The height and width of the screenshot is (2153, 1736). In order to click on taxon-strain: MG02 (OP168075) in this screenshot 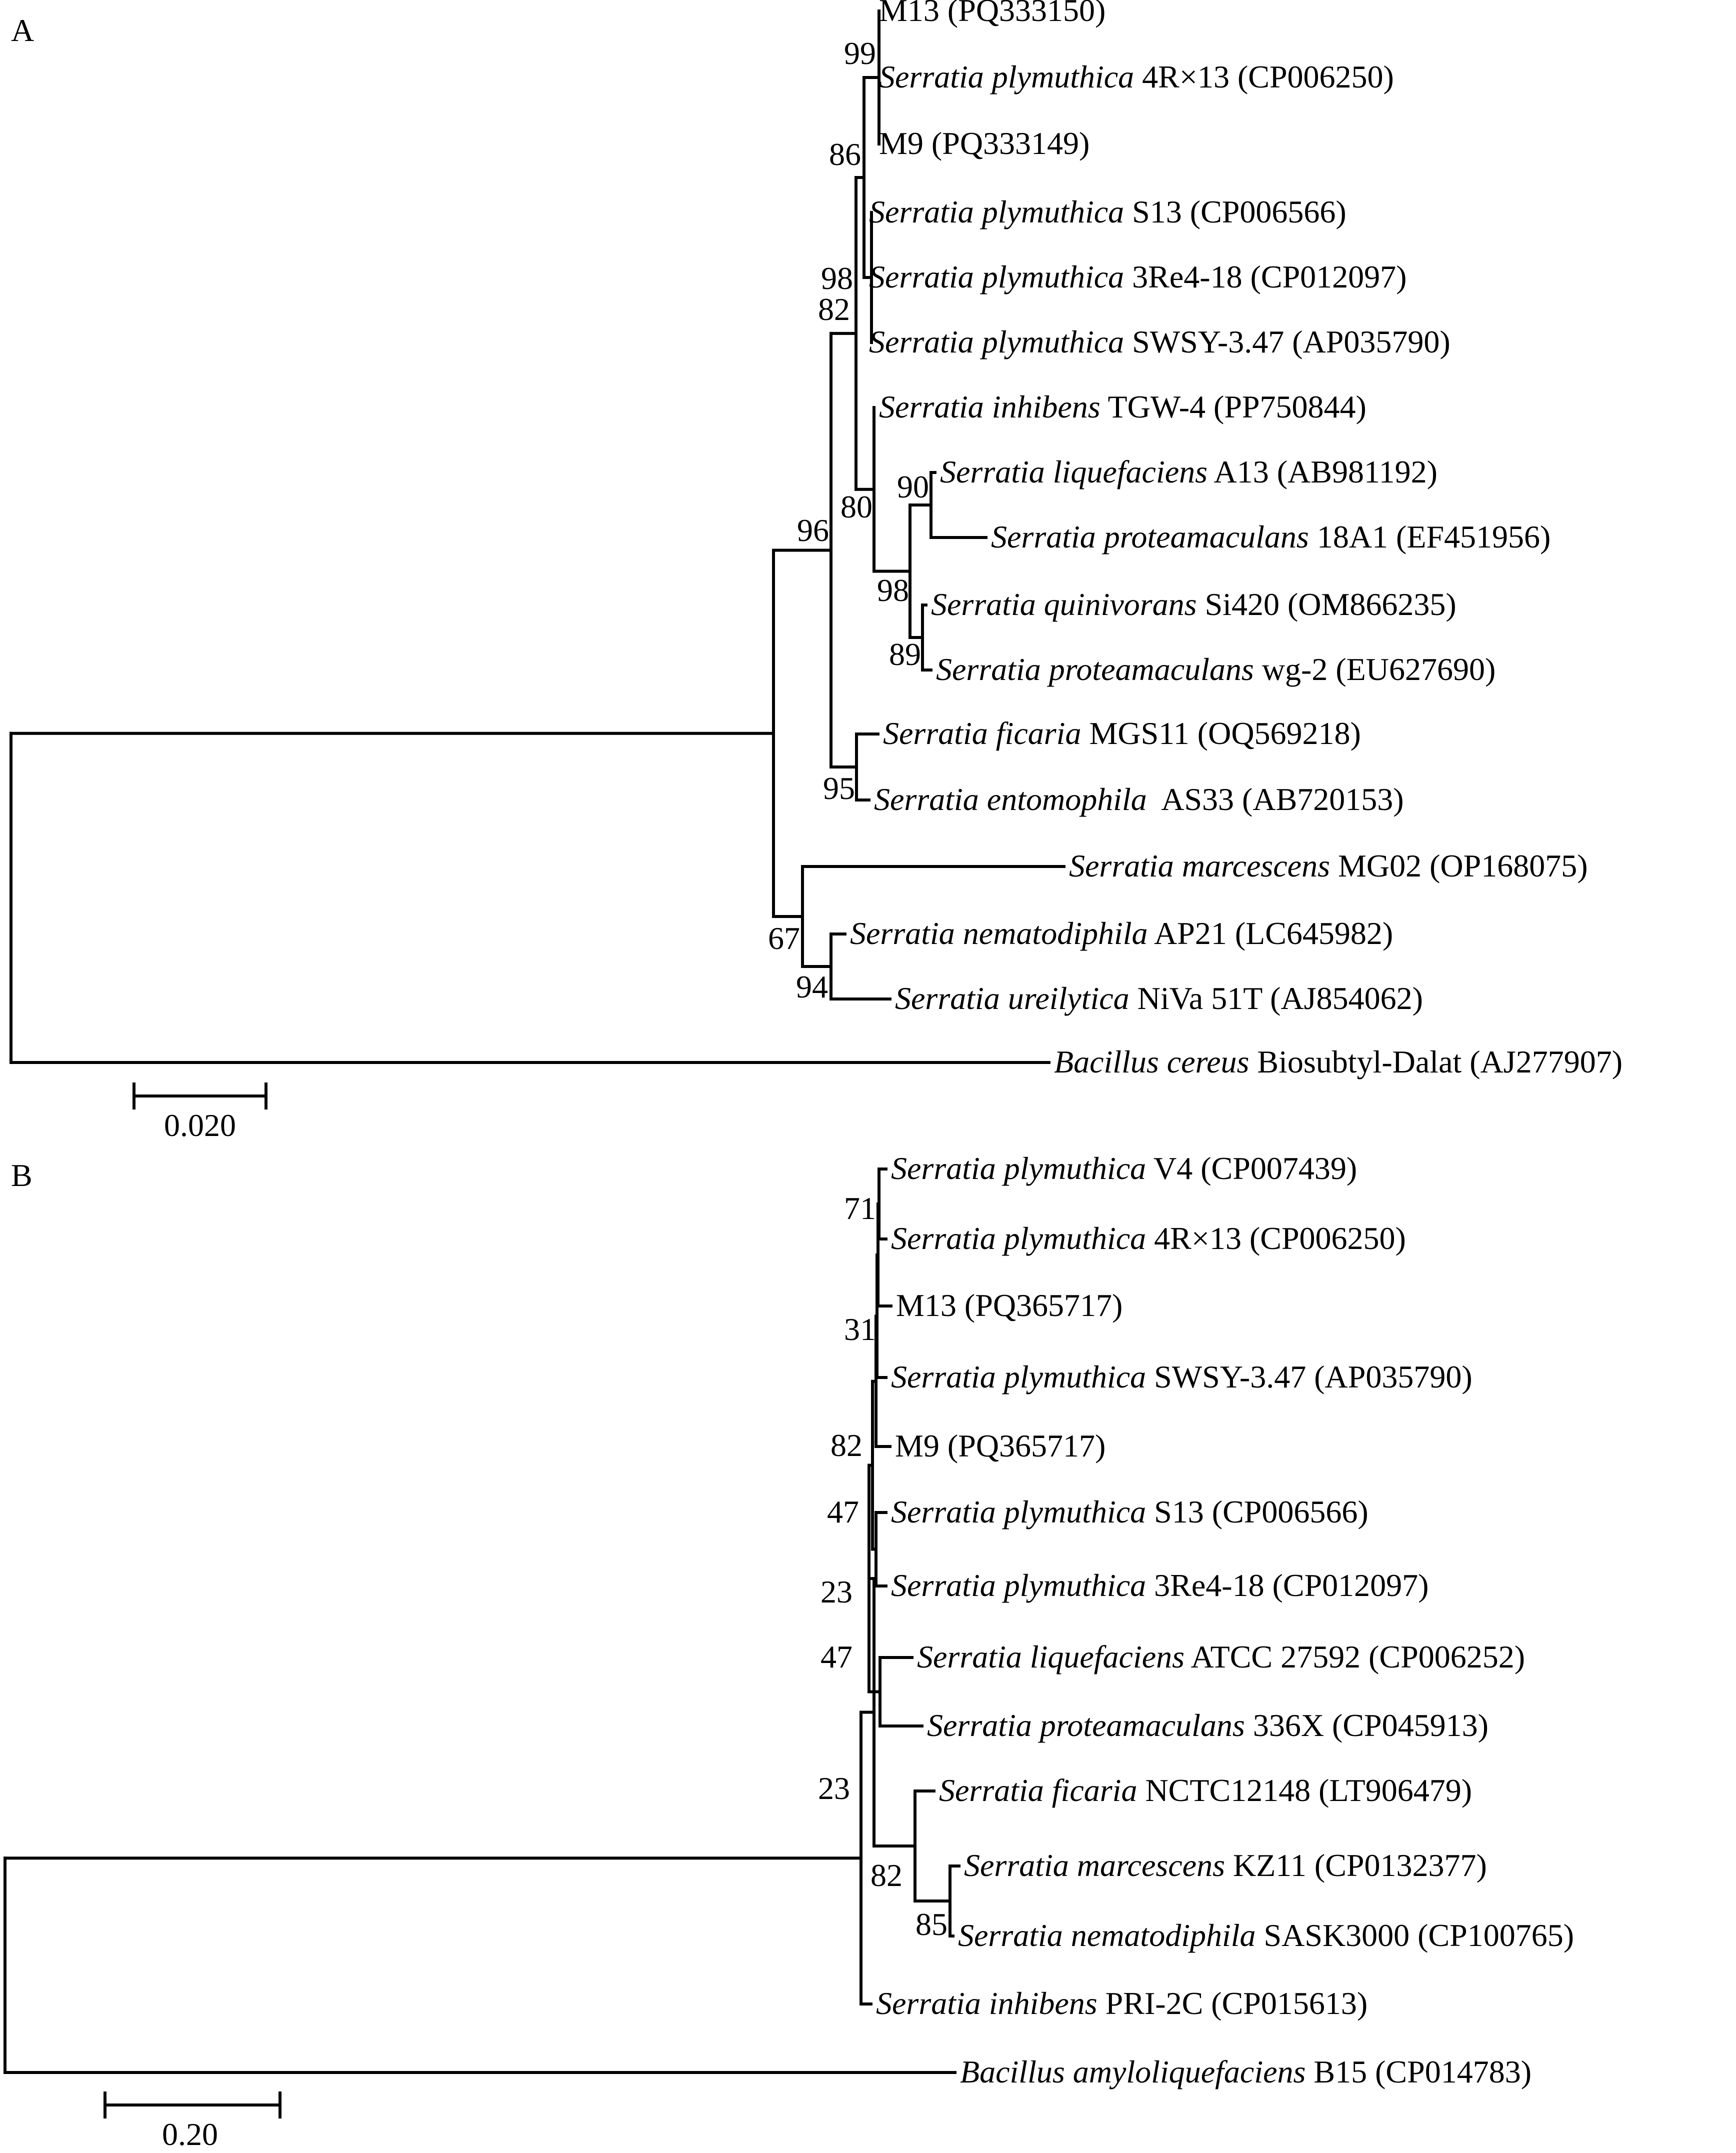, I will do `click(1459, 866)`.